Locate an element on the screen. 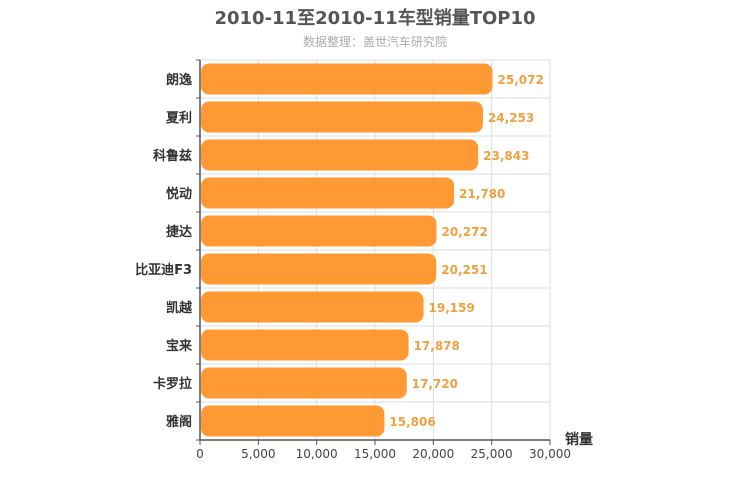 The width and height of the screenshot is (750, 500). bar-value-label: 23,843 is located at coordinates (506, 156).